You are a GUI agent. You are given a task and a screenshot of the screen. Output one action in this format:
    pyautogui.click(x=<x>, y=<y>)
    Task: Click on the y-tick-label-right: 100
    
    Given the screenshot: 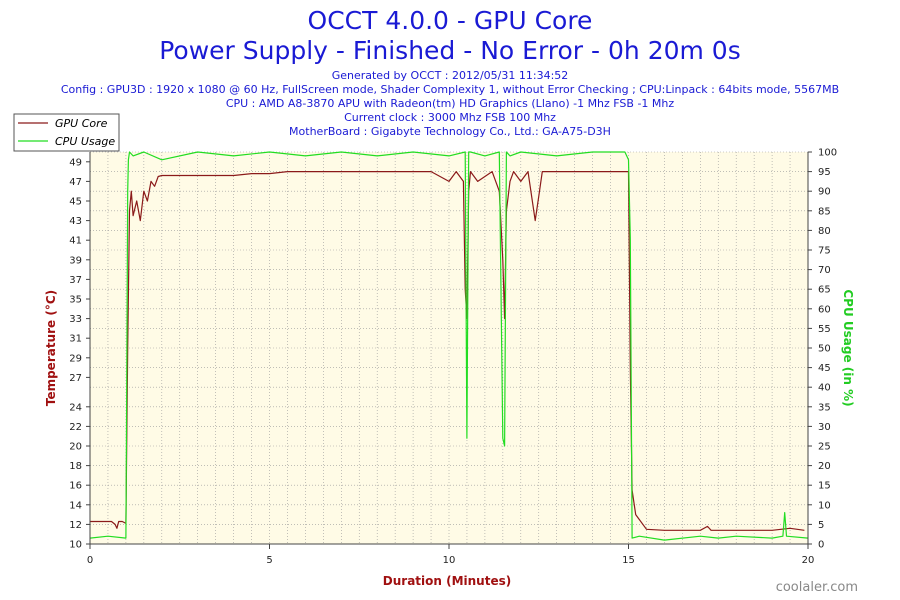 What is the action you would take?
    pyautogui.click(x=827, y=153)
    